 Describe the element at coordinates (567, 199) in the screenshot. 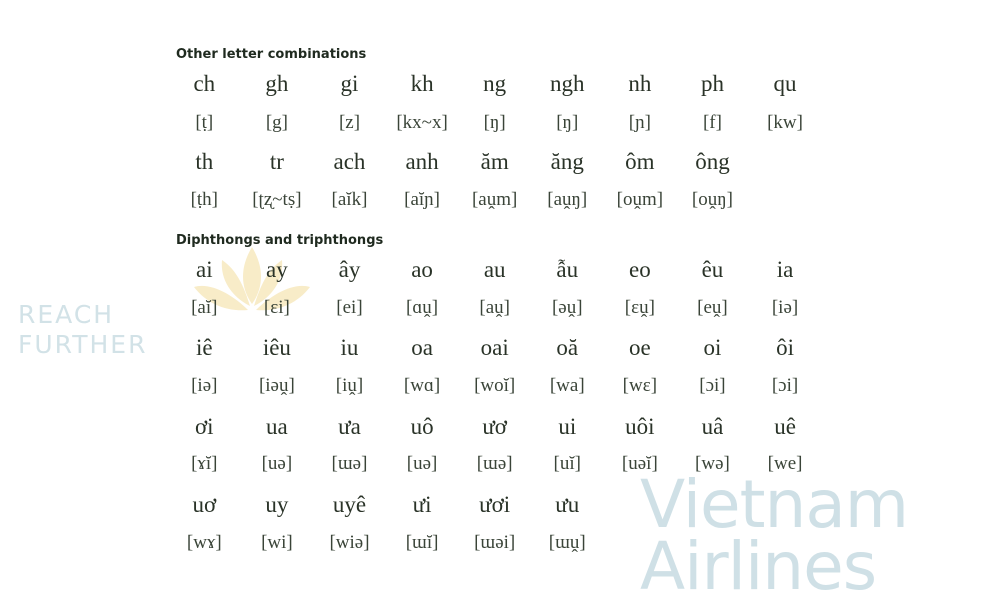

I see `ipa-transcription: [aṷŋ]` at that location.